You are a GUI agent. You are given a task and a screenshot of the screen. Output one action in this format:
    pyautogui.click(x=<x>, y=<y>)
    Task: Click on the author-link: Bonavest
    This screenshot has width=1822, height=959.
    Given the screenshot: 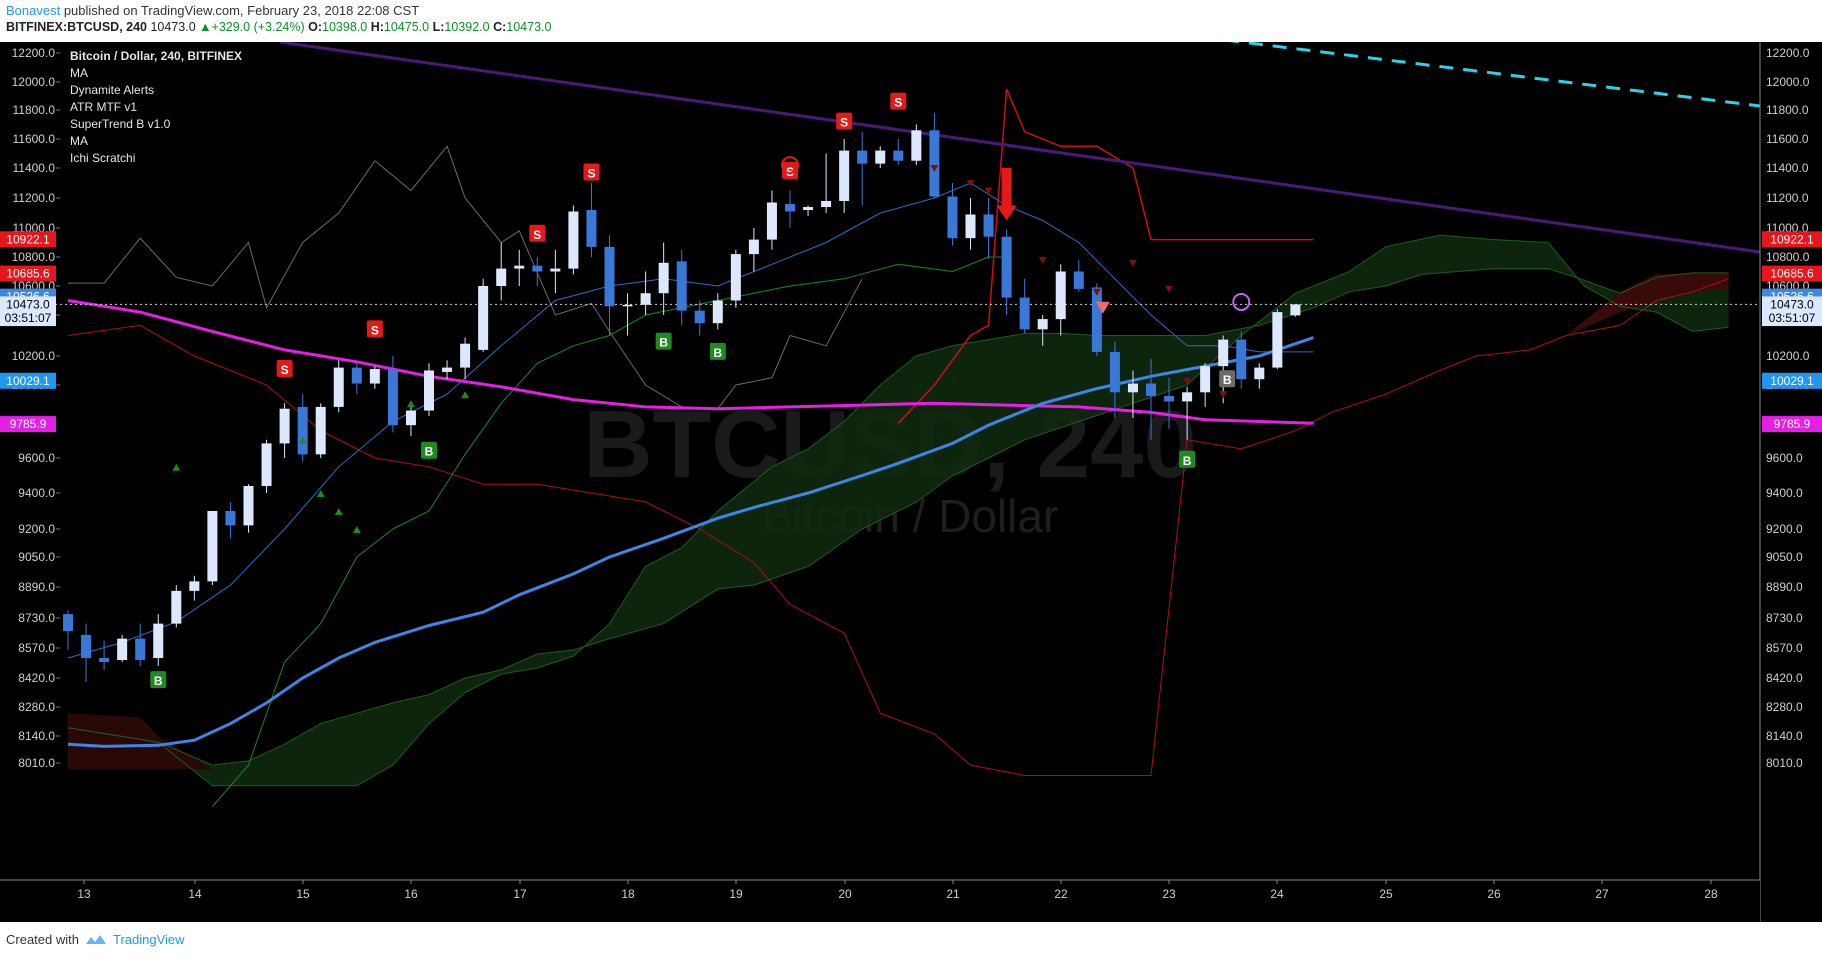 What is the action you would take?
    pyautogui.click(x=33, y=10)
    